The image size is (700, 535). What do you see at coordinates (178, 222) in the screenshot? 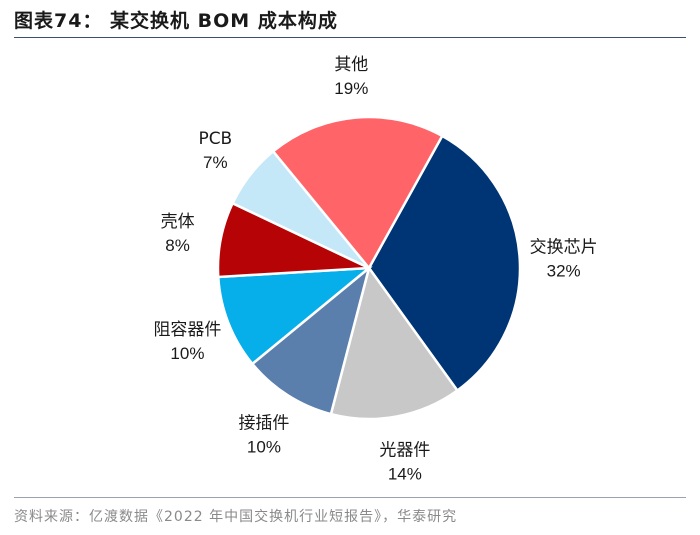
I see `slice-category-label: 壳体` at bounding box center [178, 222].